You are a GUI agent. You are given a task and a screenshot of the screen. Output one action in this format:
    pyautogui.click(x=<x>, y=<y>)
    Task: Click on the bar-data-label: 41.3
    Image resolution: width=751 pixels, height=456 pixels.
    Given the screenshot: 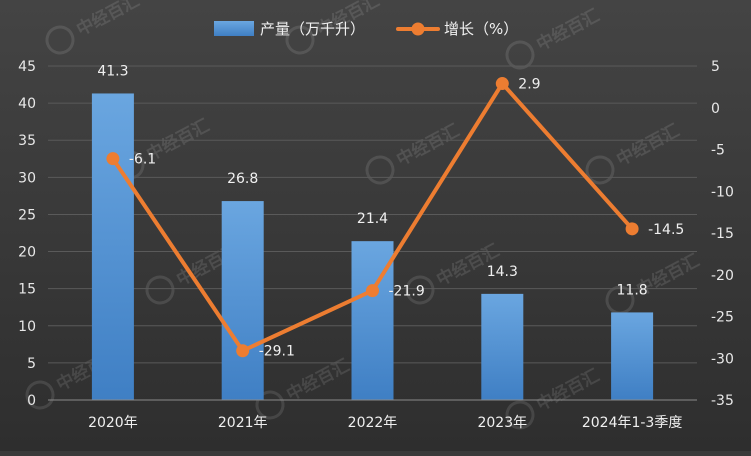 What is the action you would take?
    pyautogui.click(x=112, y=71)
    